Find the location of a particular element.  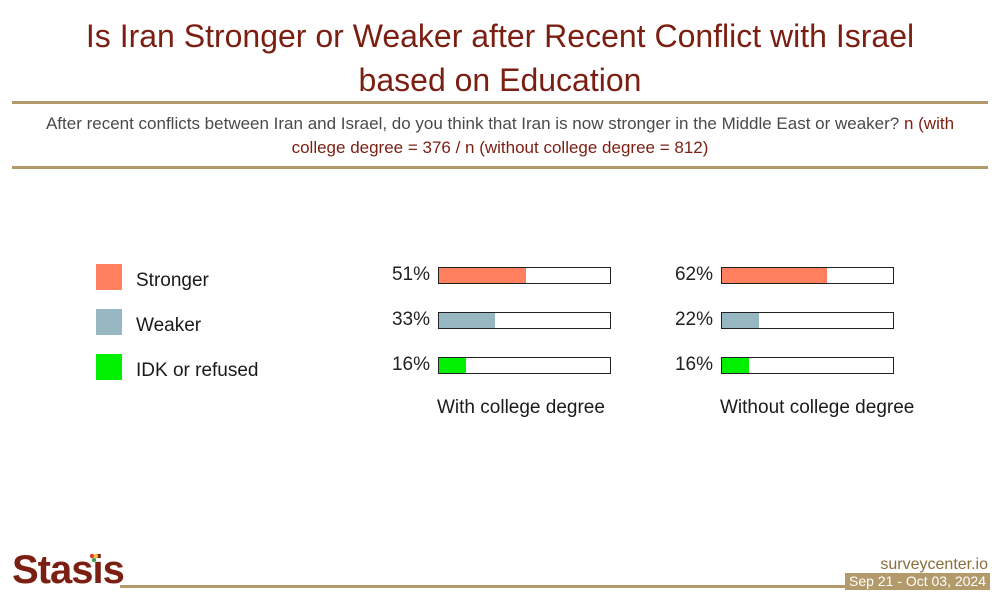

bar-with-college-weaker is located at coordinates (467, 320).